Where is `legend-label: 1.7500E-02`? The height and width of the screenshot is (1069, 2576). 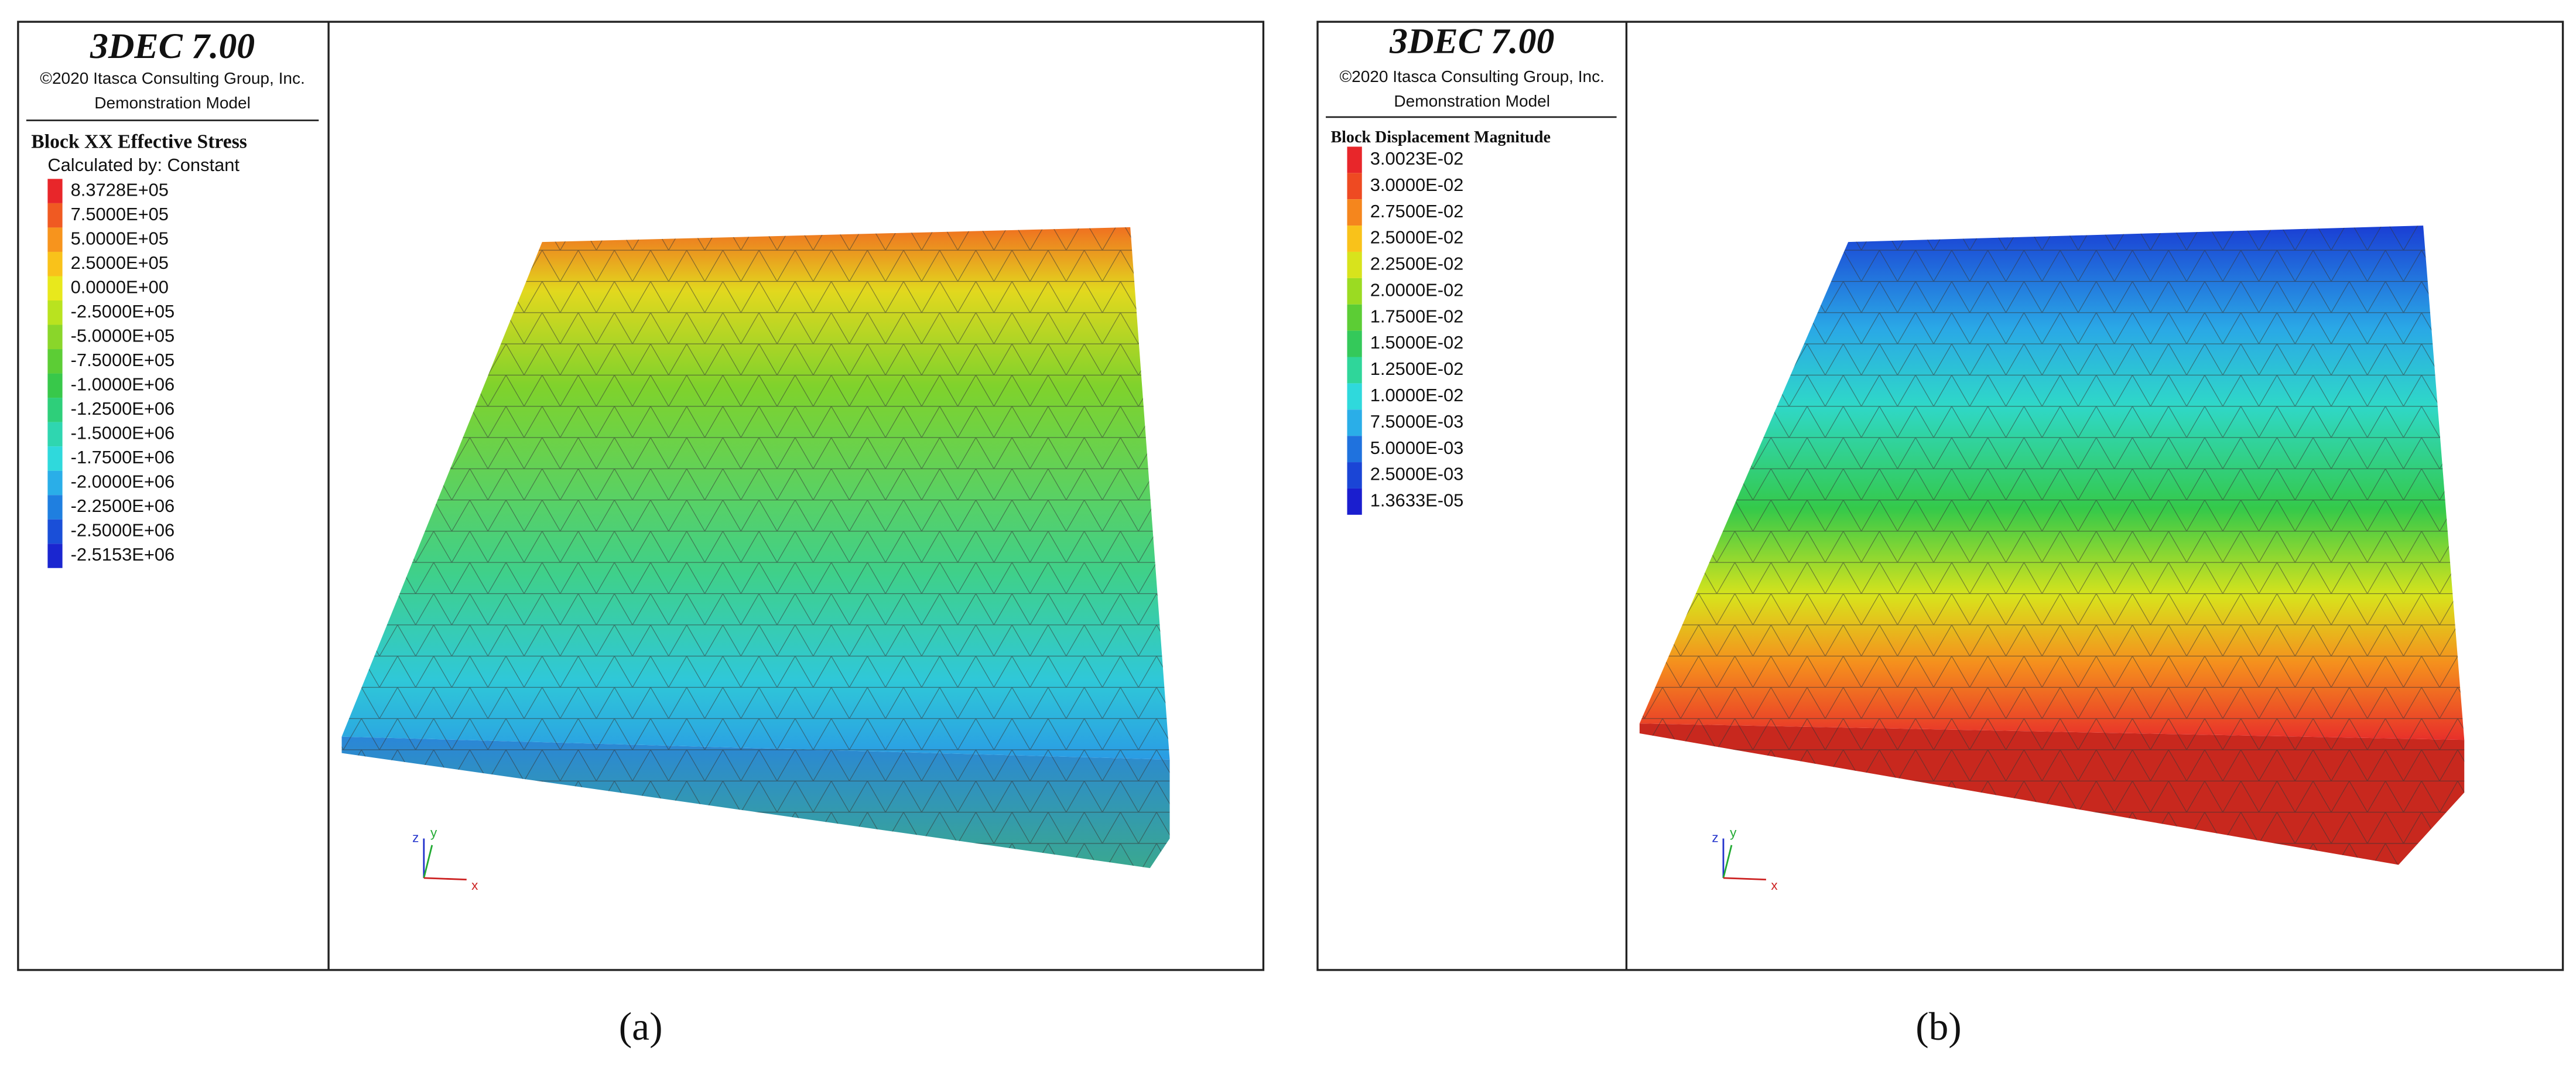 legend-label: 1.7500E-02 is located at coordinates (1417, 316).